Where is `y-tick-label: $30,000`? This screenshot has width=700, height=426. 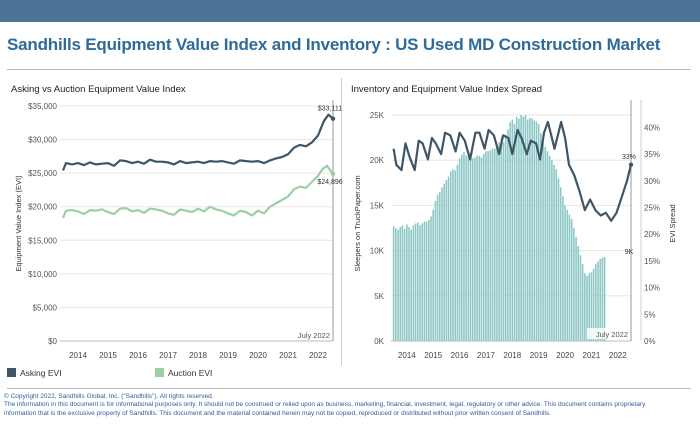 y-tick-label: $30,000 is located at coordinates (42, 140).